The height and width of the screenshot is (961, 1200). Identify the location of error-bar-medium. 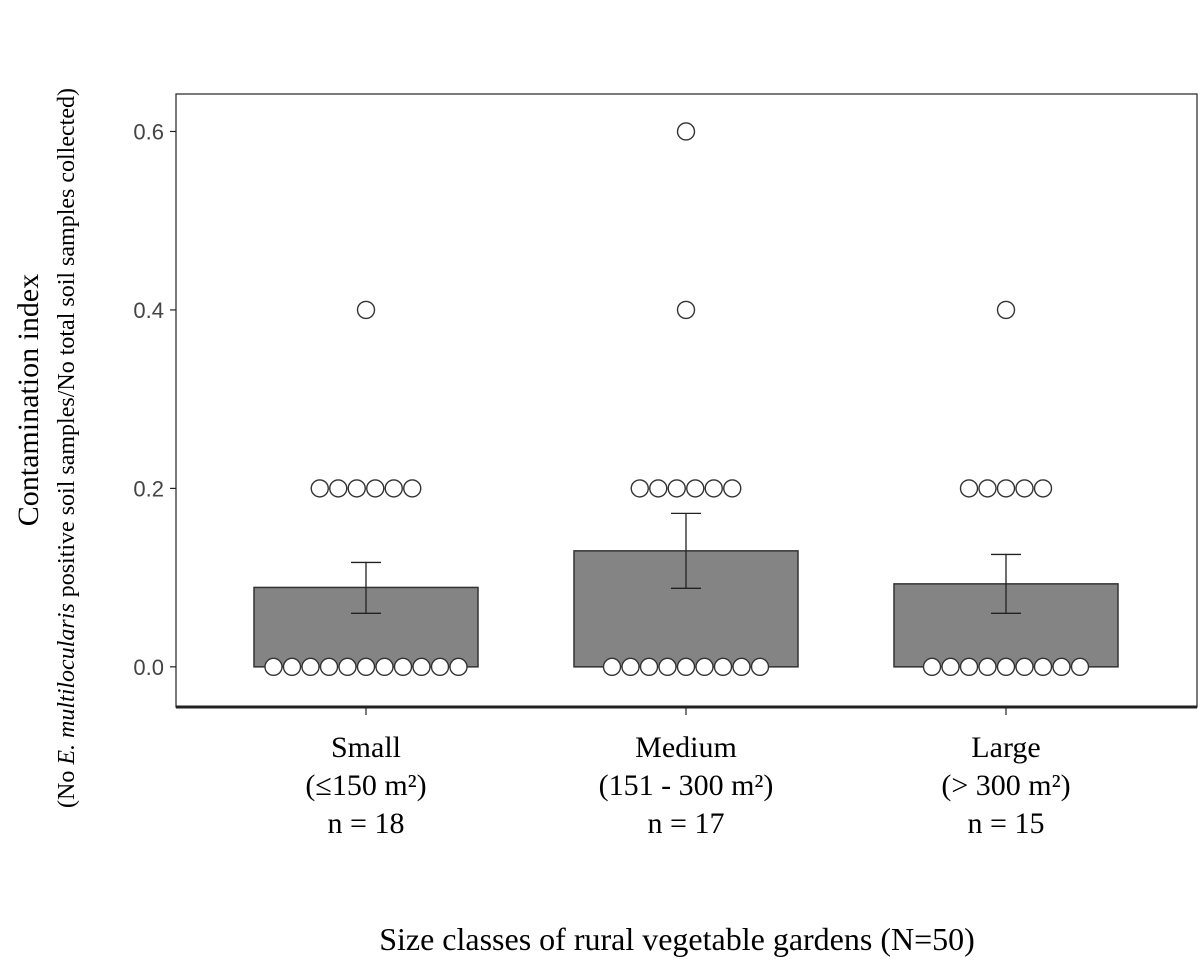
(686, 550).